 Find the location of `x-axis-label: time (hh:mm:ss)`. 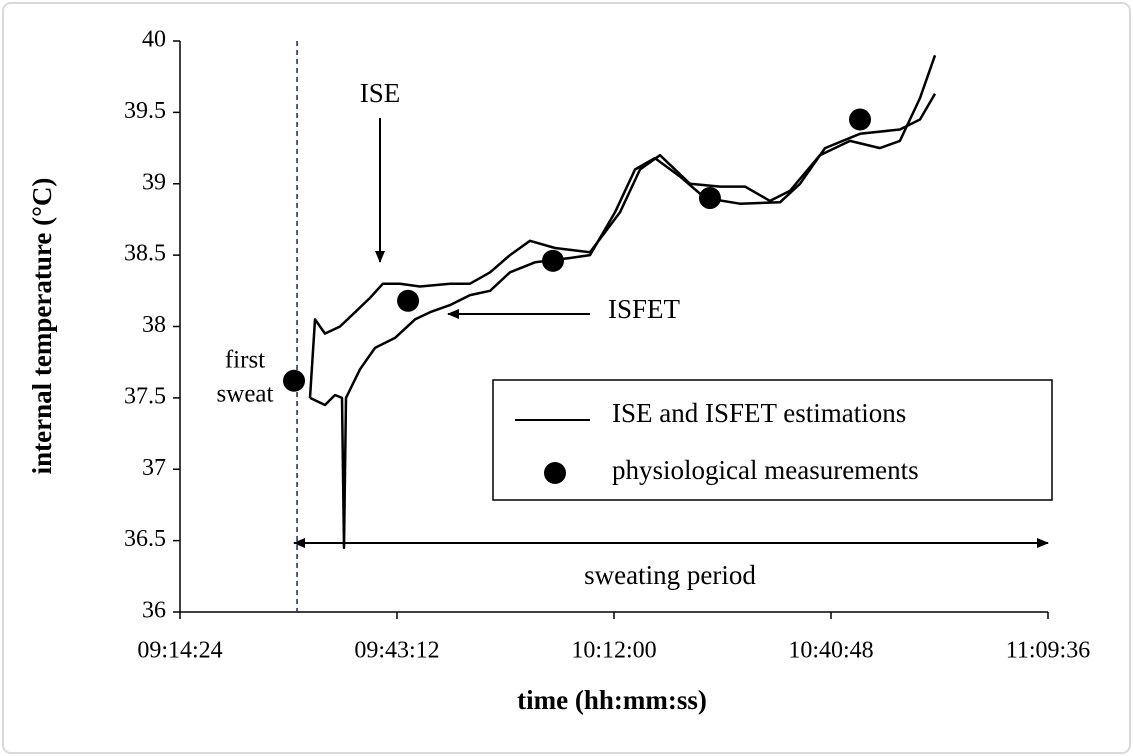

x-axis-label: time (hh:mm:ss) is located at coordinates (612, 700).